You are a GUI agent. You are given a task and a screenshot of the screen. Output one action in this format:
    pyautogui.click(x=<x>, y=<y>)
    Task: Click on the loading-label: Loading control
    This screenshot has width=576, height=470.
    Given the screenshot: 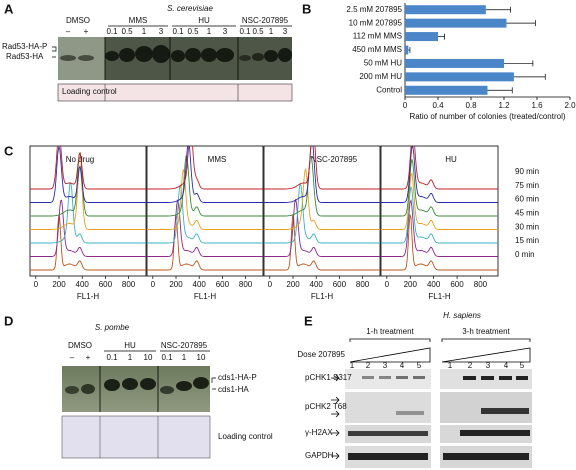 What is the action you would take?
    pyautogui.click(x=245, y=436)
    